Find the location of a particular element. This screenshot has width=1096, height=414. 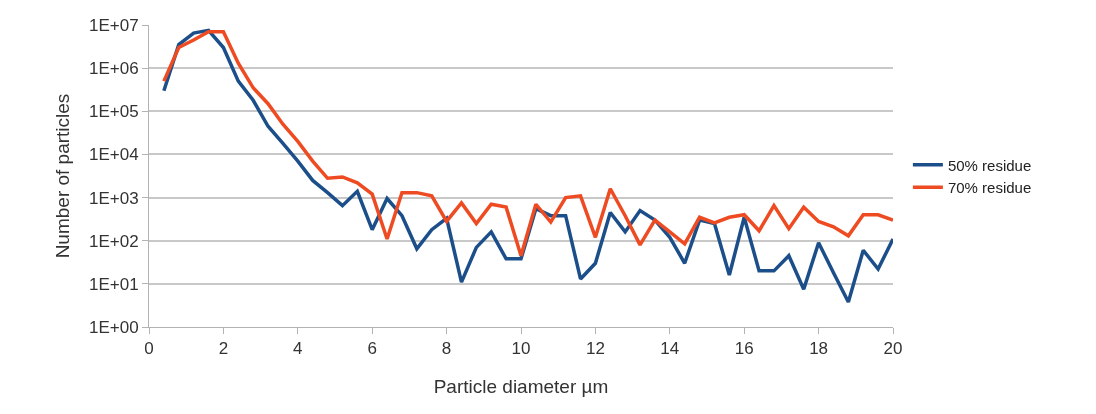

x-tick-label: 0 is located at coordinates (149, 349).